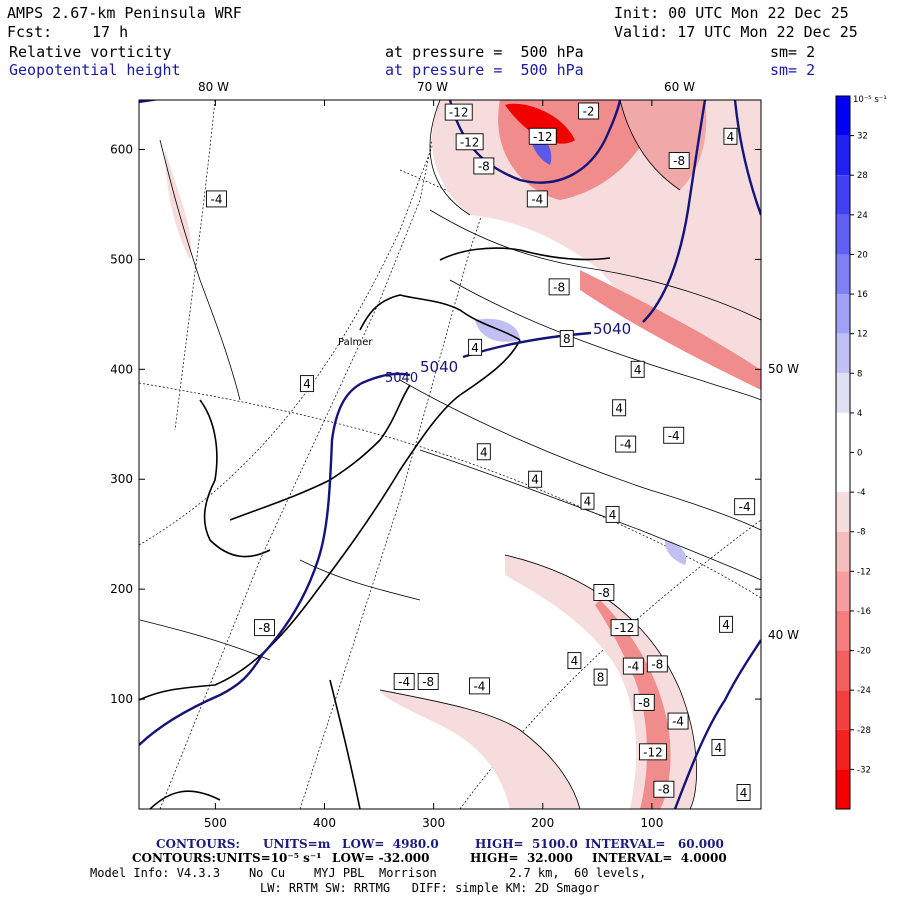 The height and width of the screenshot is (900, 900). I want to click on vort-interval: INTERVAL= 4.0000, so click(659, 858).